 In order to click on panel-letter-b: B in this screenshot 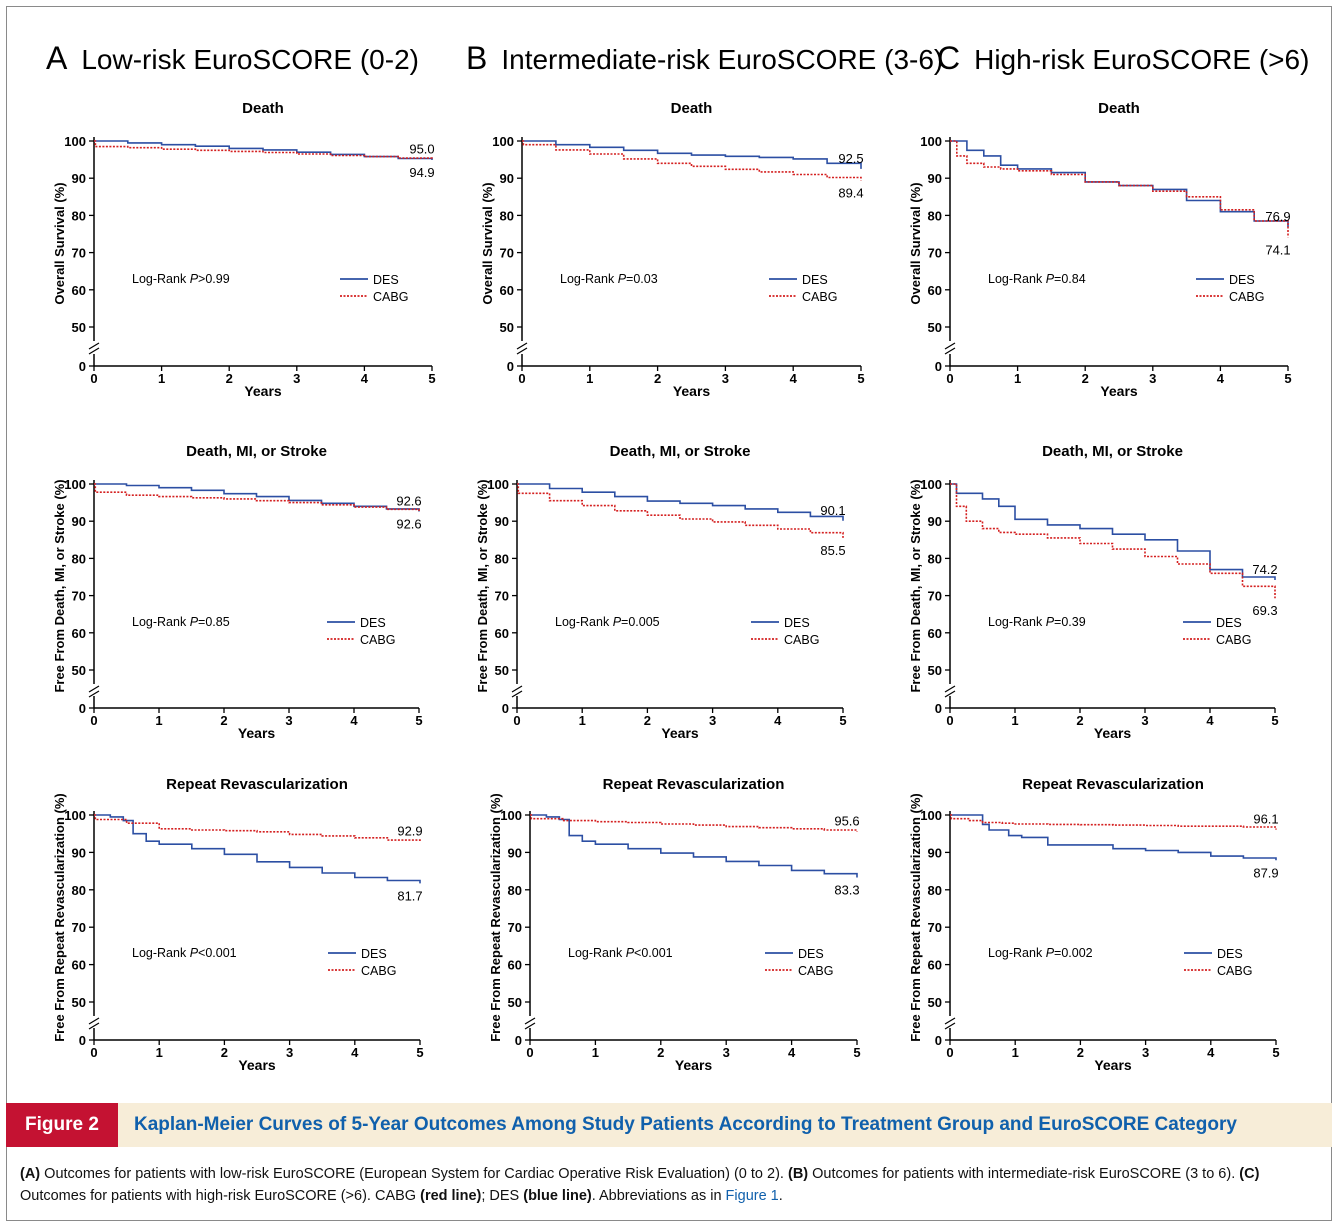, I will do `click(477, 58)`.